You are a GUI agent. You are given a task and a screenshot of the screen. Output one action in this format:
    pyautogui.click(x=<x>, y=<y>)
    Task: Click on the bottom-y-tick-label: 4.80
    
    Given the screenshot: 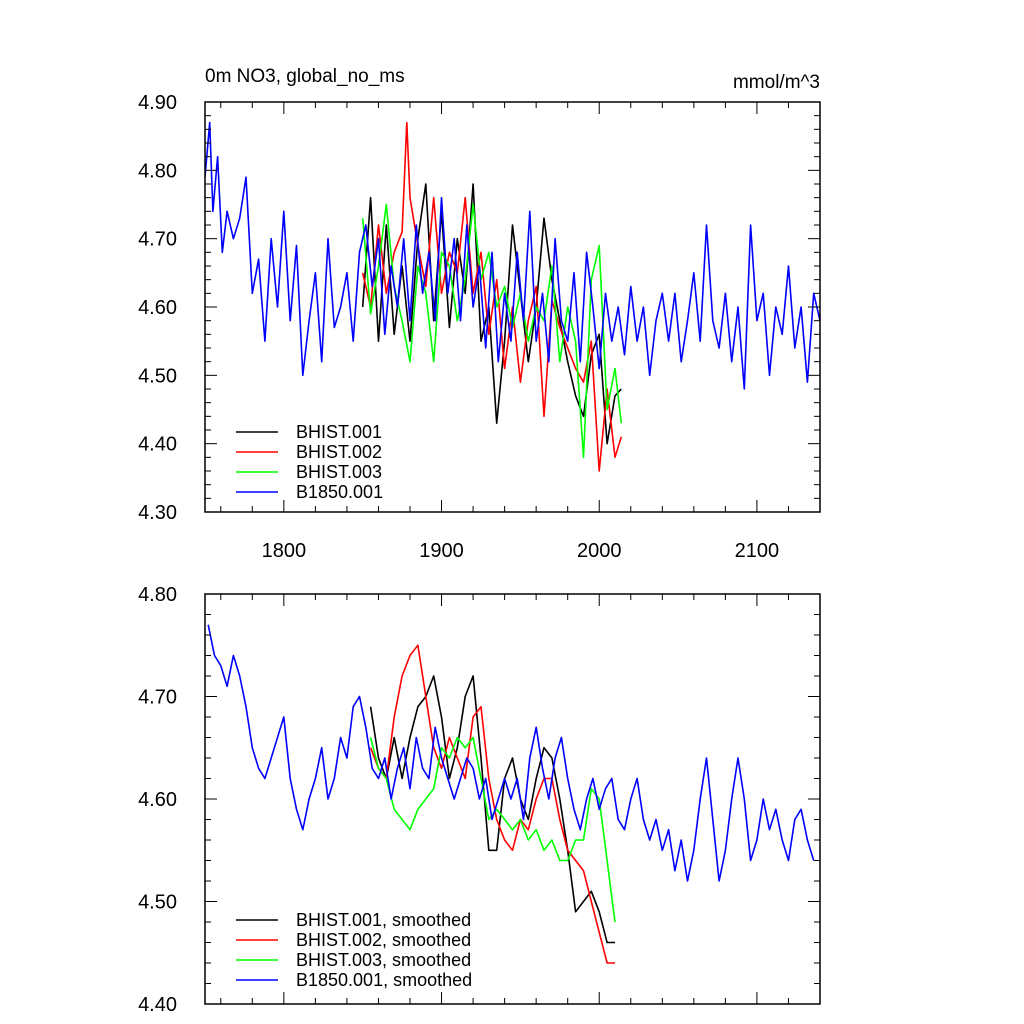 What is the action you would take?
    pyautogui.click(x=157, y=595)
    